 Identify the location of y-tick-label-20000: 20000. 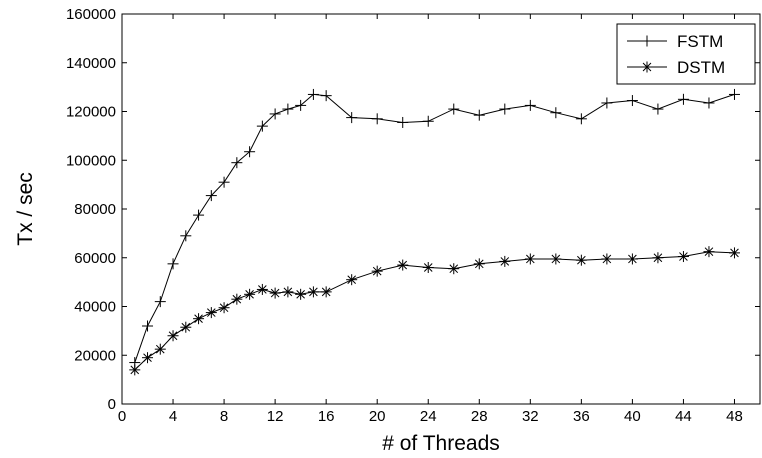
(95, 355).